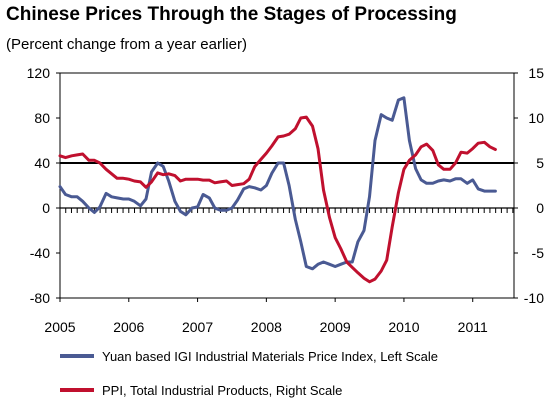 The image size is (560, 414). What do you see at coordinates (42, 118) in the screenshot?
I see `y-left-tick-label: 80` at bounding box center [42, 118].